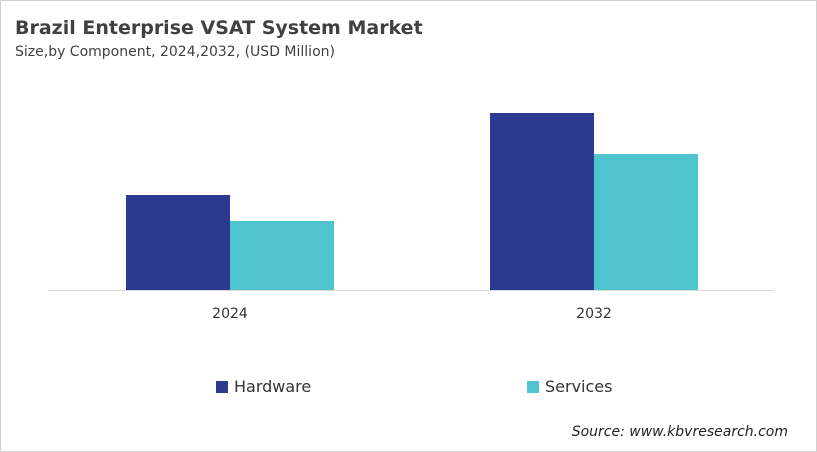 This screenshot has width=817, height=452. Describe the element at coordinates (230, 314) in the screenshot. I see `x-tick-label: 2024` at that location.